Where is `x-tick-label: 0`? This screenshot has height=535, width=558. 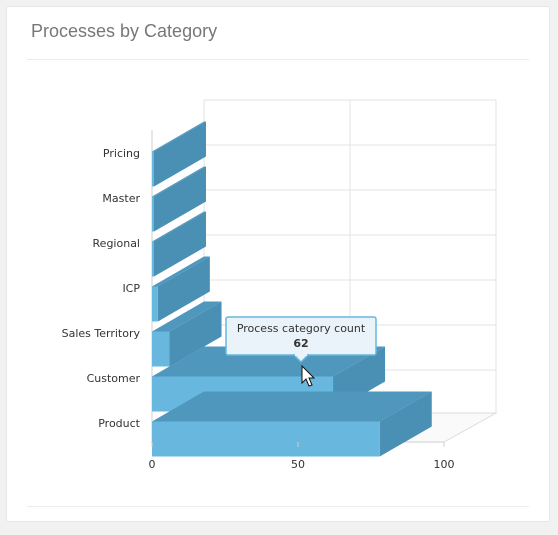
x-tick-label: 0 is located at coordinates (152, 464).